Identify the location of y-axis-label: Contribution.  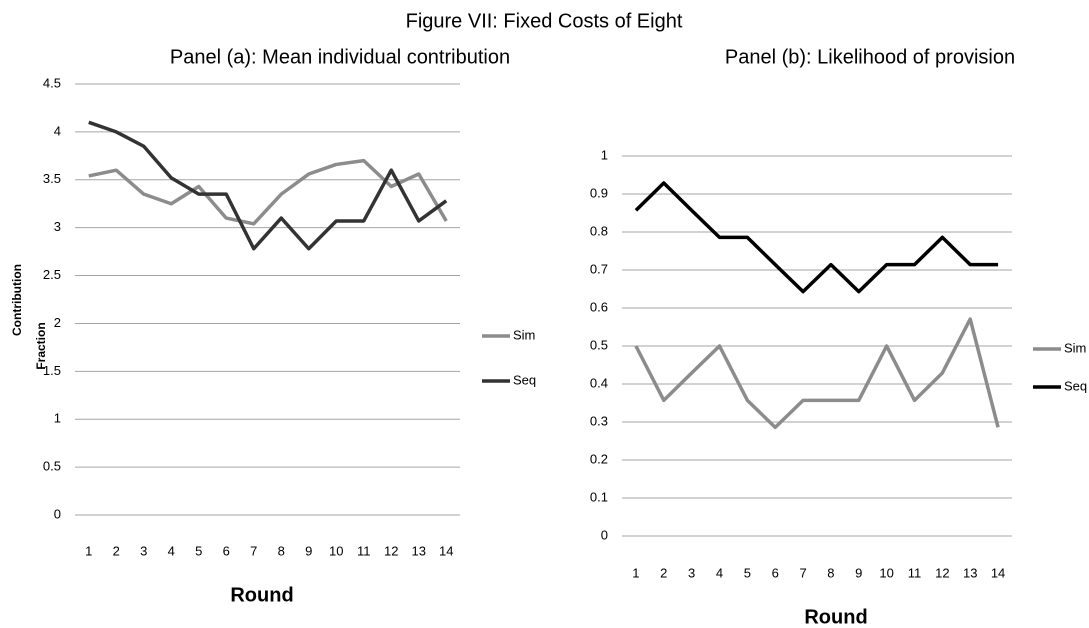
(17, 300).